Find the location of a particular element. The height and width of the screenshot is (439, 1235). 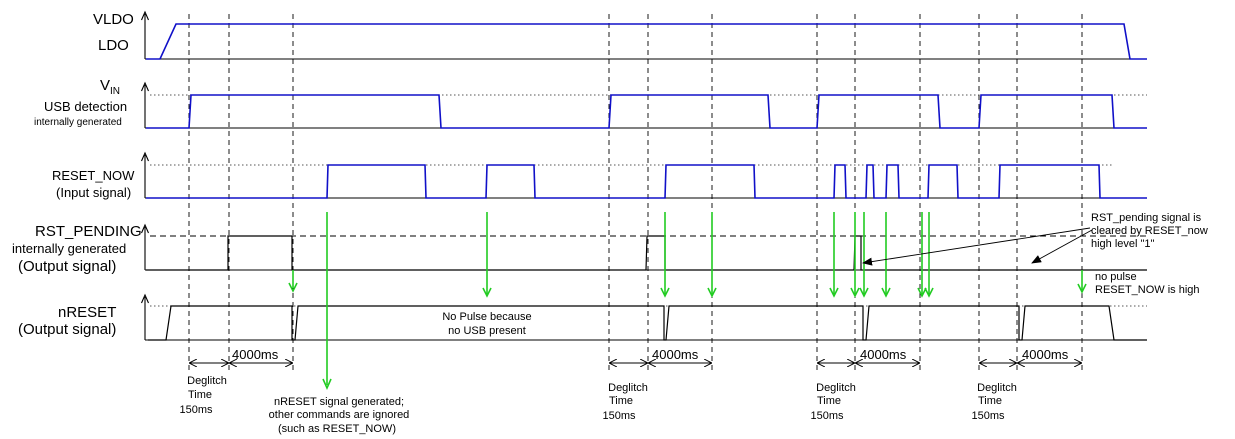

usb-internal-label: internally generated is located at coordinates (78, 122).